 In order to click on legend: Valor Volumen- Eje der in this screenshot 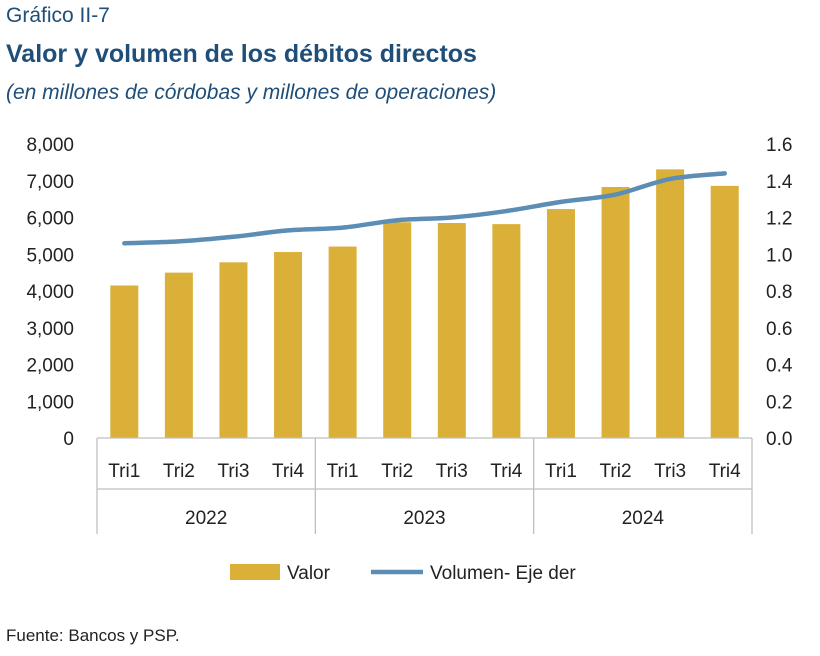, I will do `click(403, 573)`.